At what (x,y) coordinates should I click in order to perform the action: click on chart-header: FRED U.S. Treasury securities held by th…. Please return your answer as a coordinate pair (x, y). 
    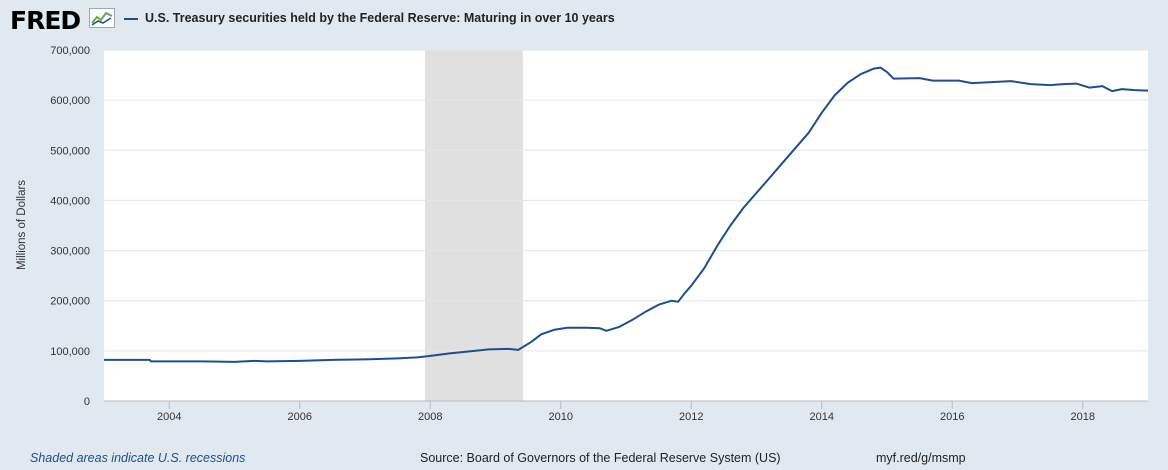
    Looking at the image, I should click on (584, 20).